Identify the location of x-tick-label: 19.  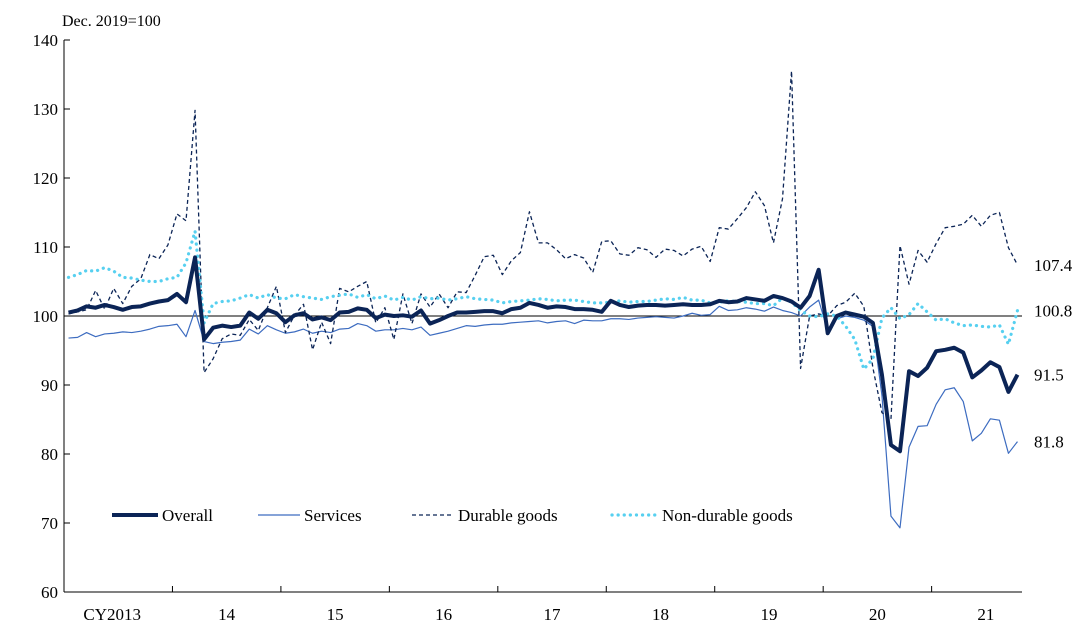
(768, 614).